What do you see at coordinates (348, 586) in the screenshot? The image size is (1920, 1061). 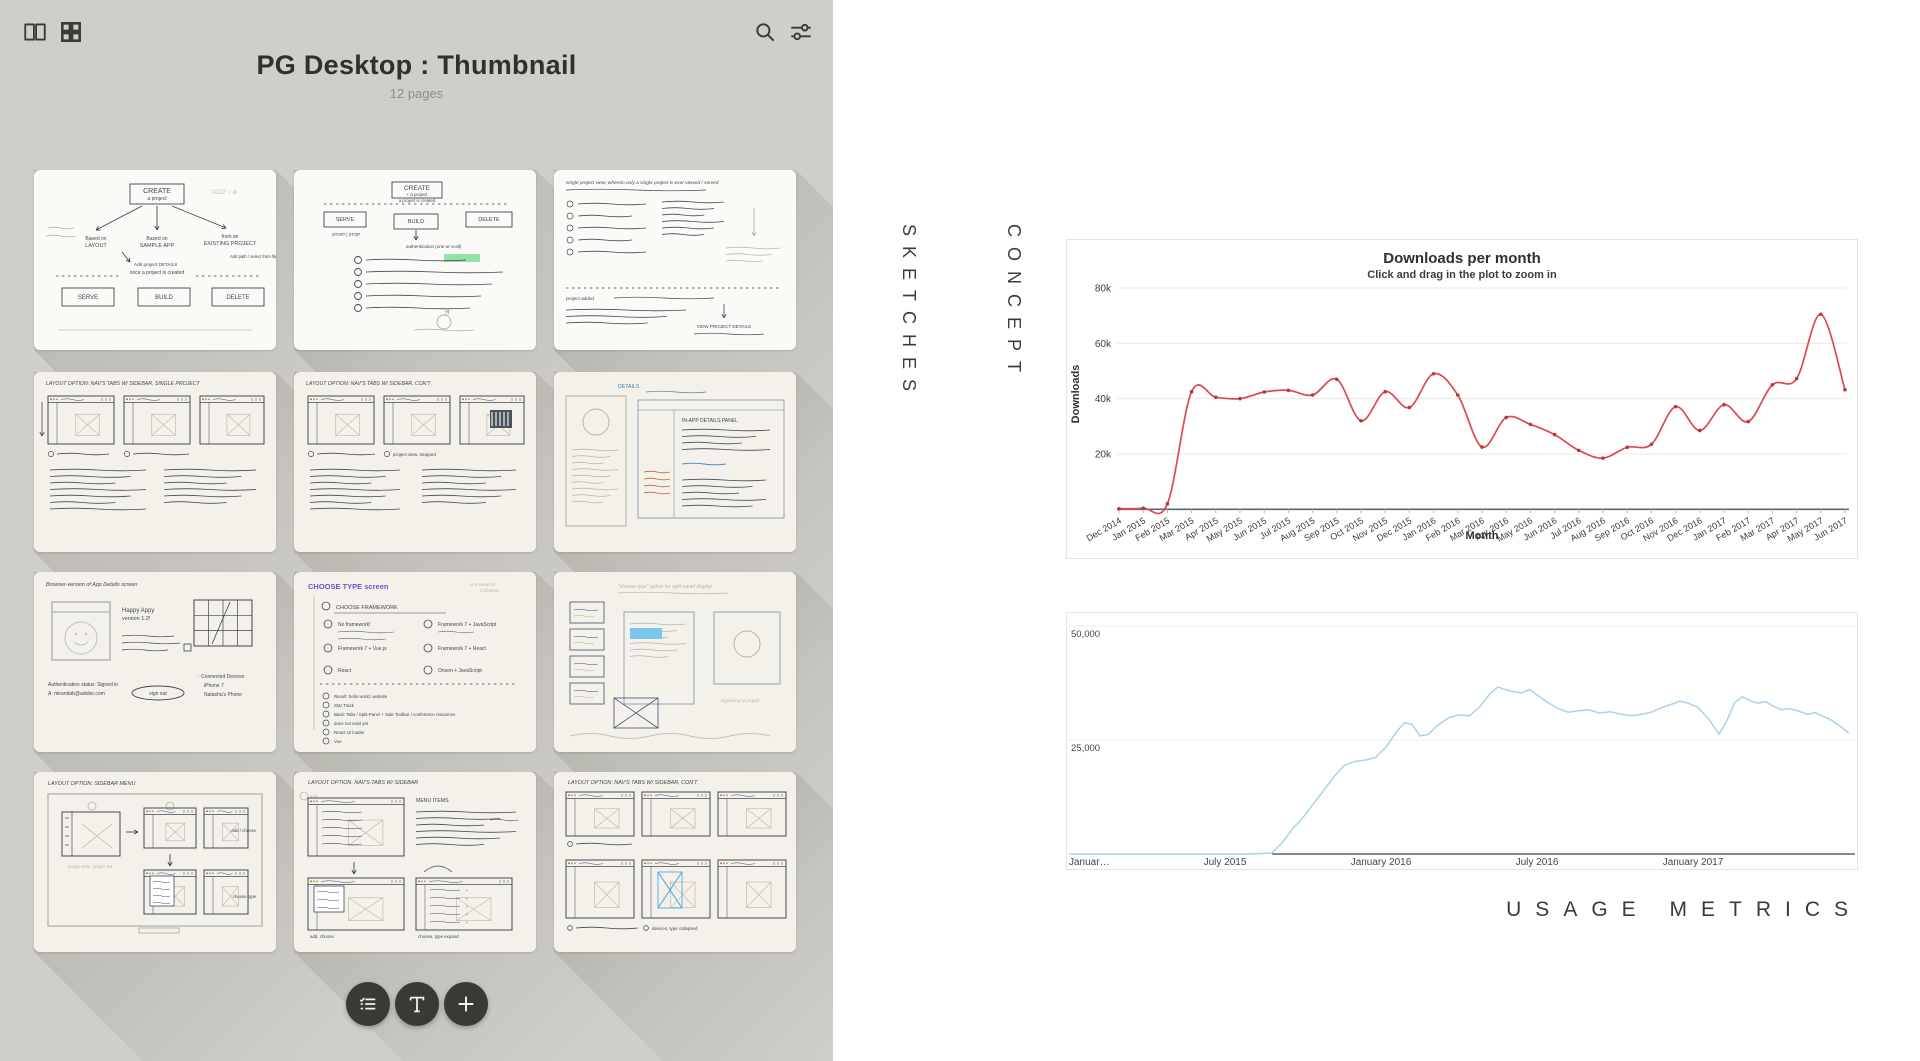 I see `svg-text: CHOOSE TYPE screen` at bounding box center [348, 586].